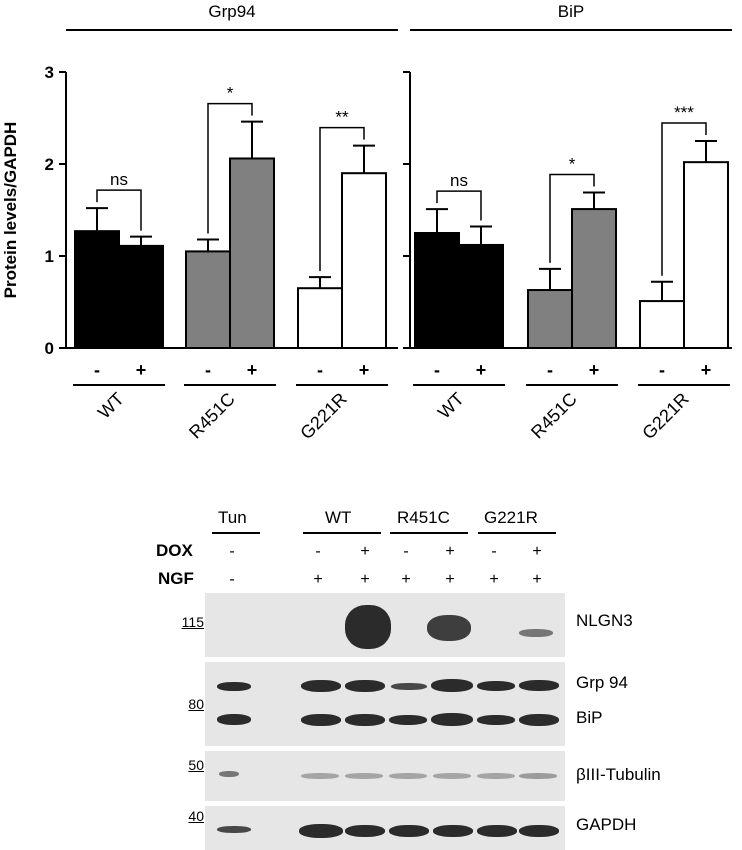 The height and width of the screenshot is (850, 742). Describe the element at coordinates (511, 517) in the screenshot. I see `blot-group-label-g221r: G221R` at that location.